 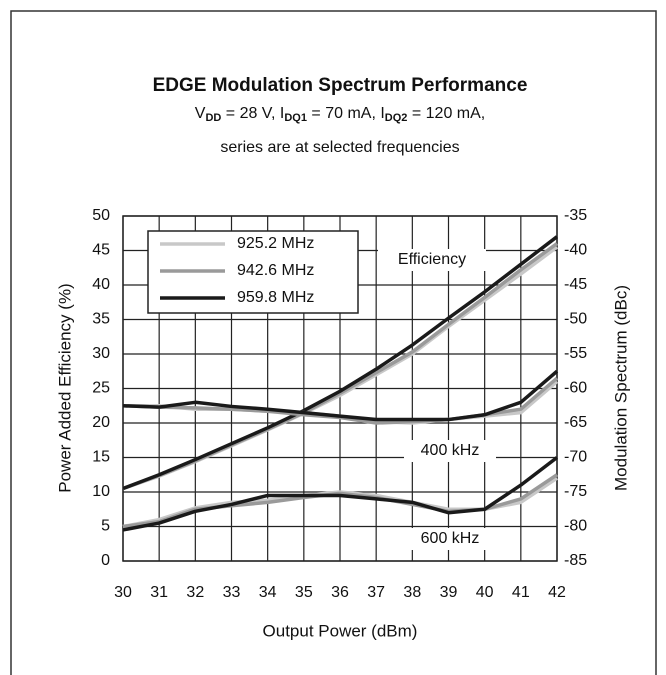 What do you see at coordinates (275, 270) in the screenshot?
I see `legend-label: 942.6 MHz` at bounding box center [275, 270].